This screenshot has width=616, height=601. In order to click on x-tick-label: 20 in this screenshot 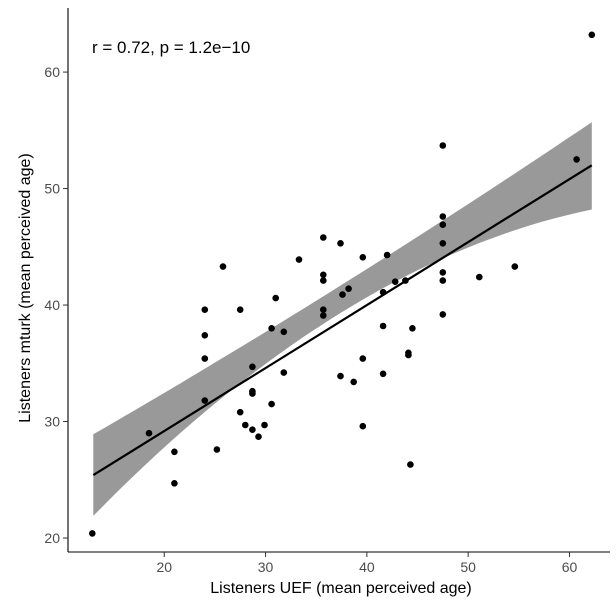, I will do `click(164, 567)`.